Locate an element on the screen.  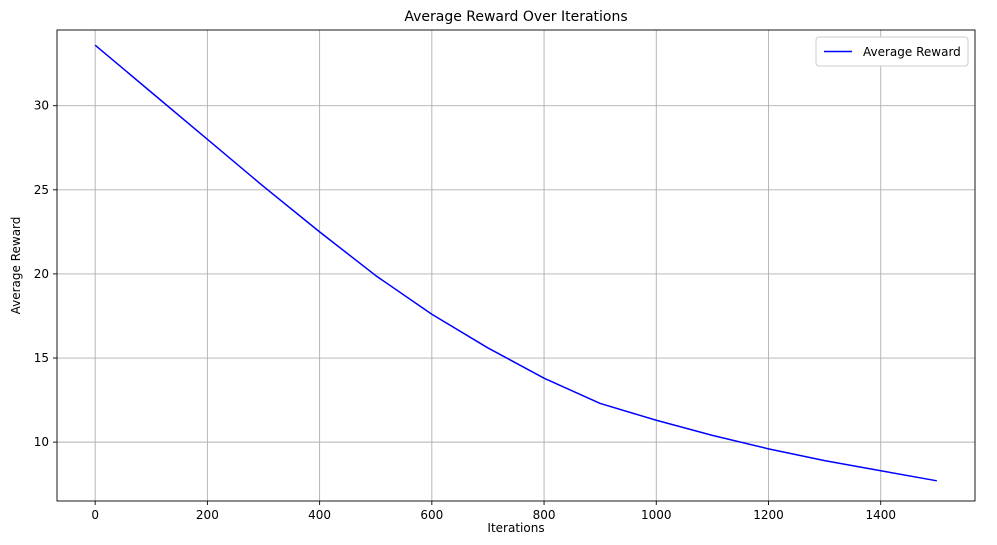
x-tick-label: 1400 is located at coordinates (880, 515).